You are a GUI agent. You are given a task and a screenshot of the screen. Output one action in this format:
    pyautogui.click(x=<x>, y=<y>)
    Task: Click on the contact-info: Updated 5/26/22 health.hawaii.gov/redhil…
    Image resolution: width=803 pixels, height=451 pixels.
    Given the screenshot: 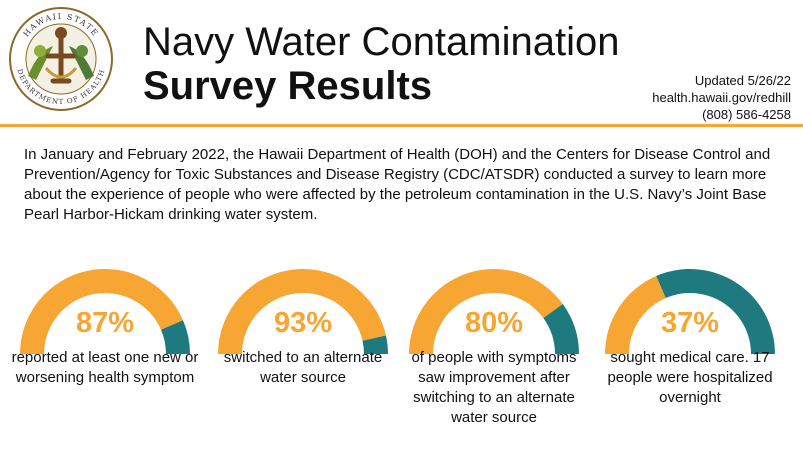 What is the action you would take?
    pyautogui.click(x=721, y=97)
    